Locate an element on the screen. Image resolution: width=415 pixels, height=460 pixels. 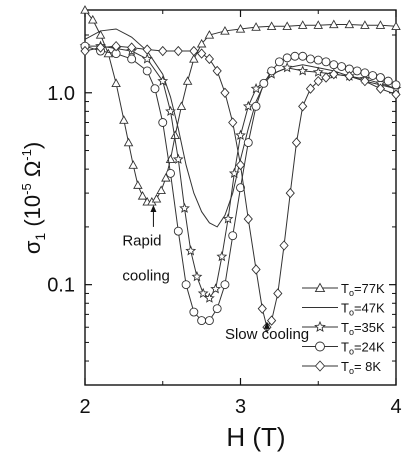
x-tick-label: 2 is located at coordinates (84, 407).